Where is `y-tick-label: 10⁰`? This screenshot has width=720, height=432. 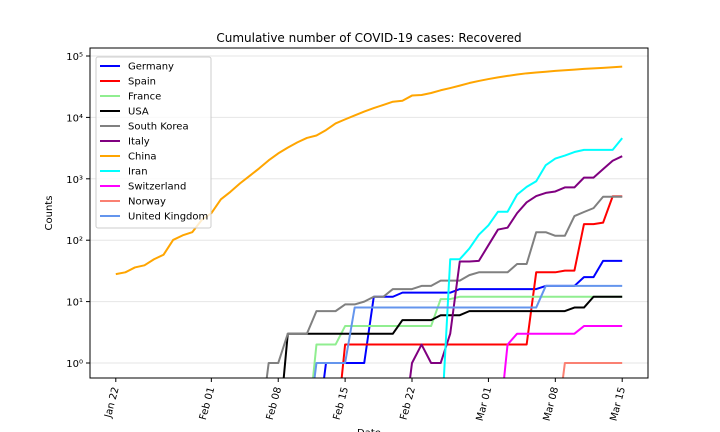 y-tick-label: 10⁰ is located at coordinates (74, 364).